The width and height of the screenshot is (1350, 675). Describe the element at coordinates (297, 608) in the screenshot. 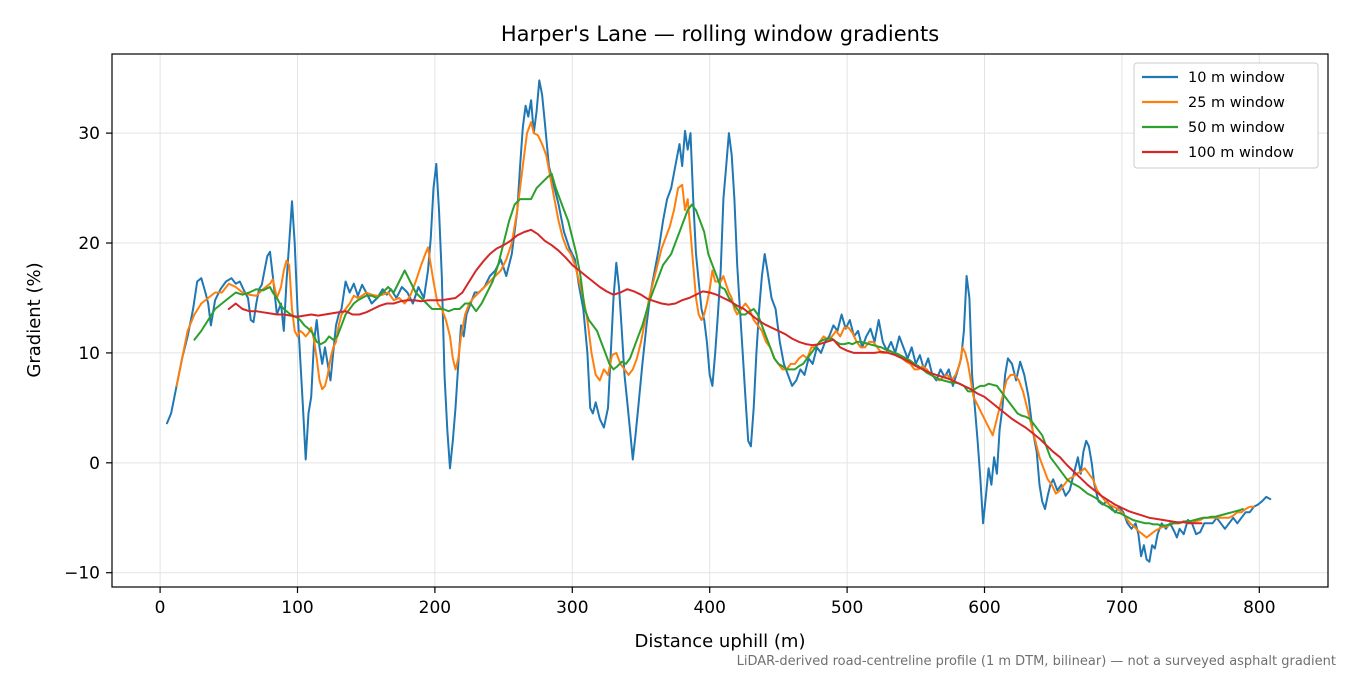

I see `x-tick-label: 100` at that location.